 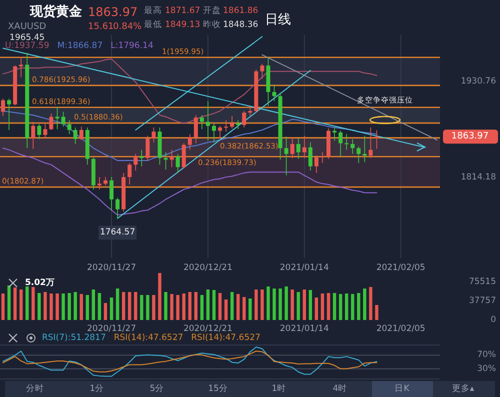 What do you see at coordinates (478, 81) in the screenshot?
I see `y-tick-label: 1930.76` at bounding box center [478, 81].